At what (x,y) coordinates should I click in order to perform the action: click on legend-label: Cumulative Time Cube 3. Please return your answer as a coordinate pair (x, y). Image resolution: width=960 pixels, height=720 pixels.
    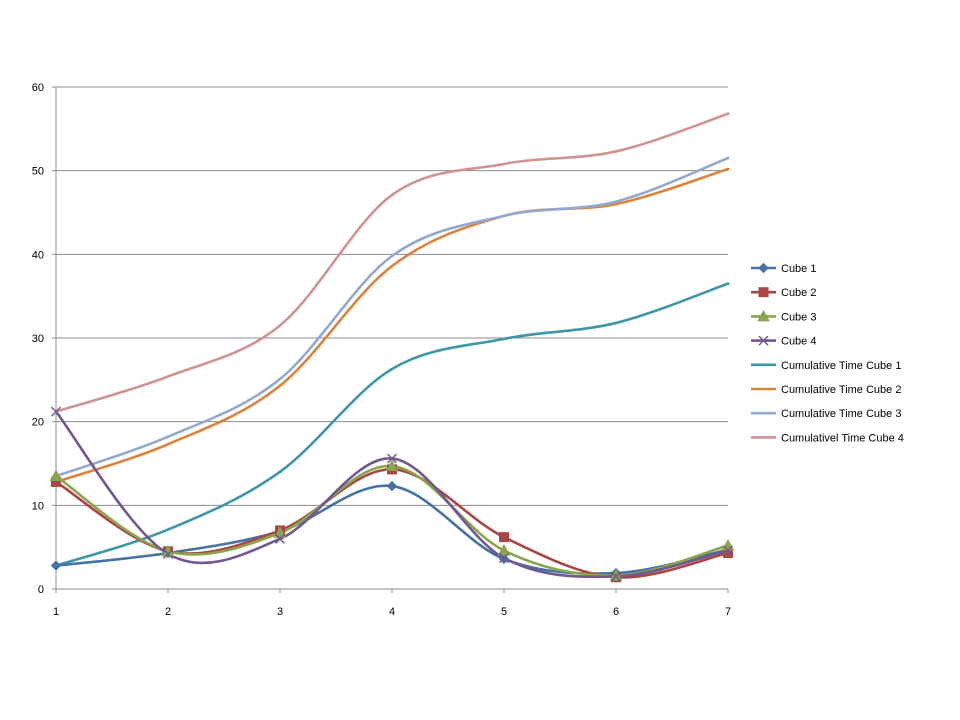
    Looking at the image, I should click on (841, 414).